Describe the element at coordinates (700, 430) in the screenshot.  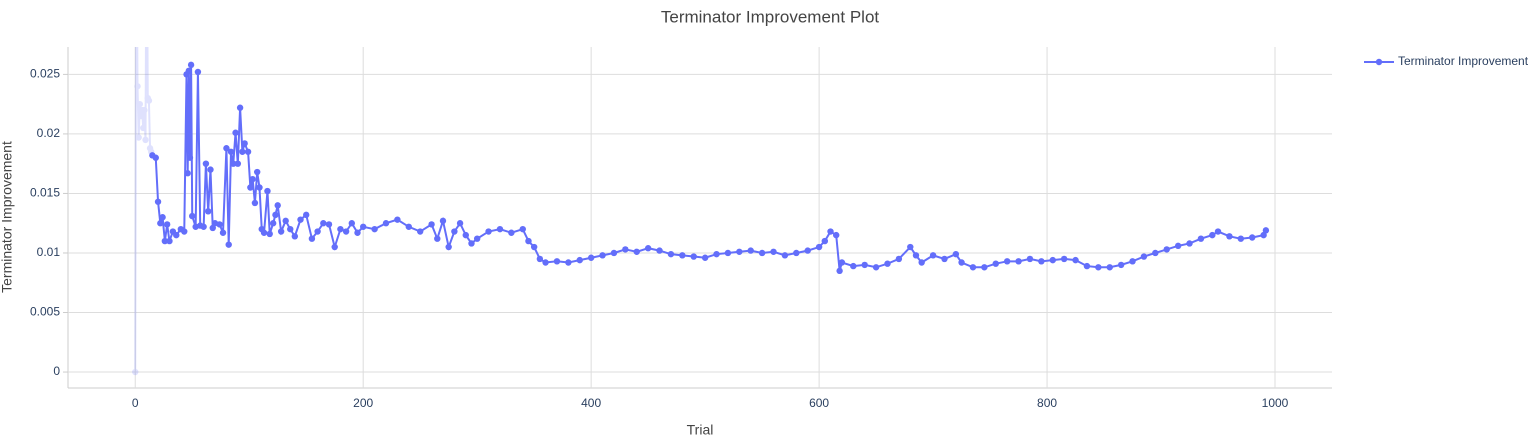
I see `x-axis-title: Trial` at that location.